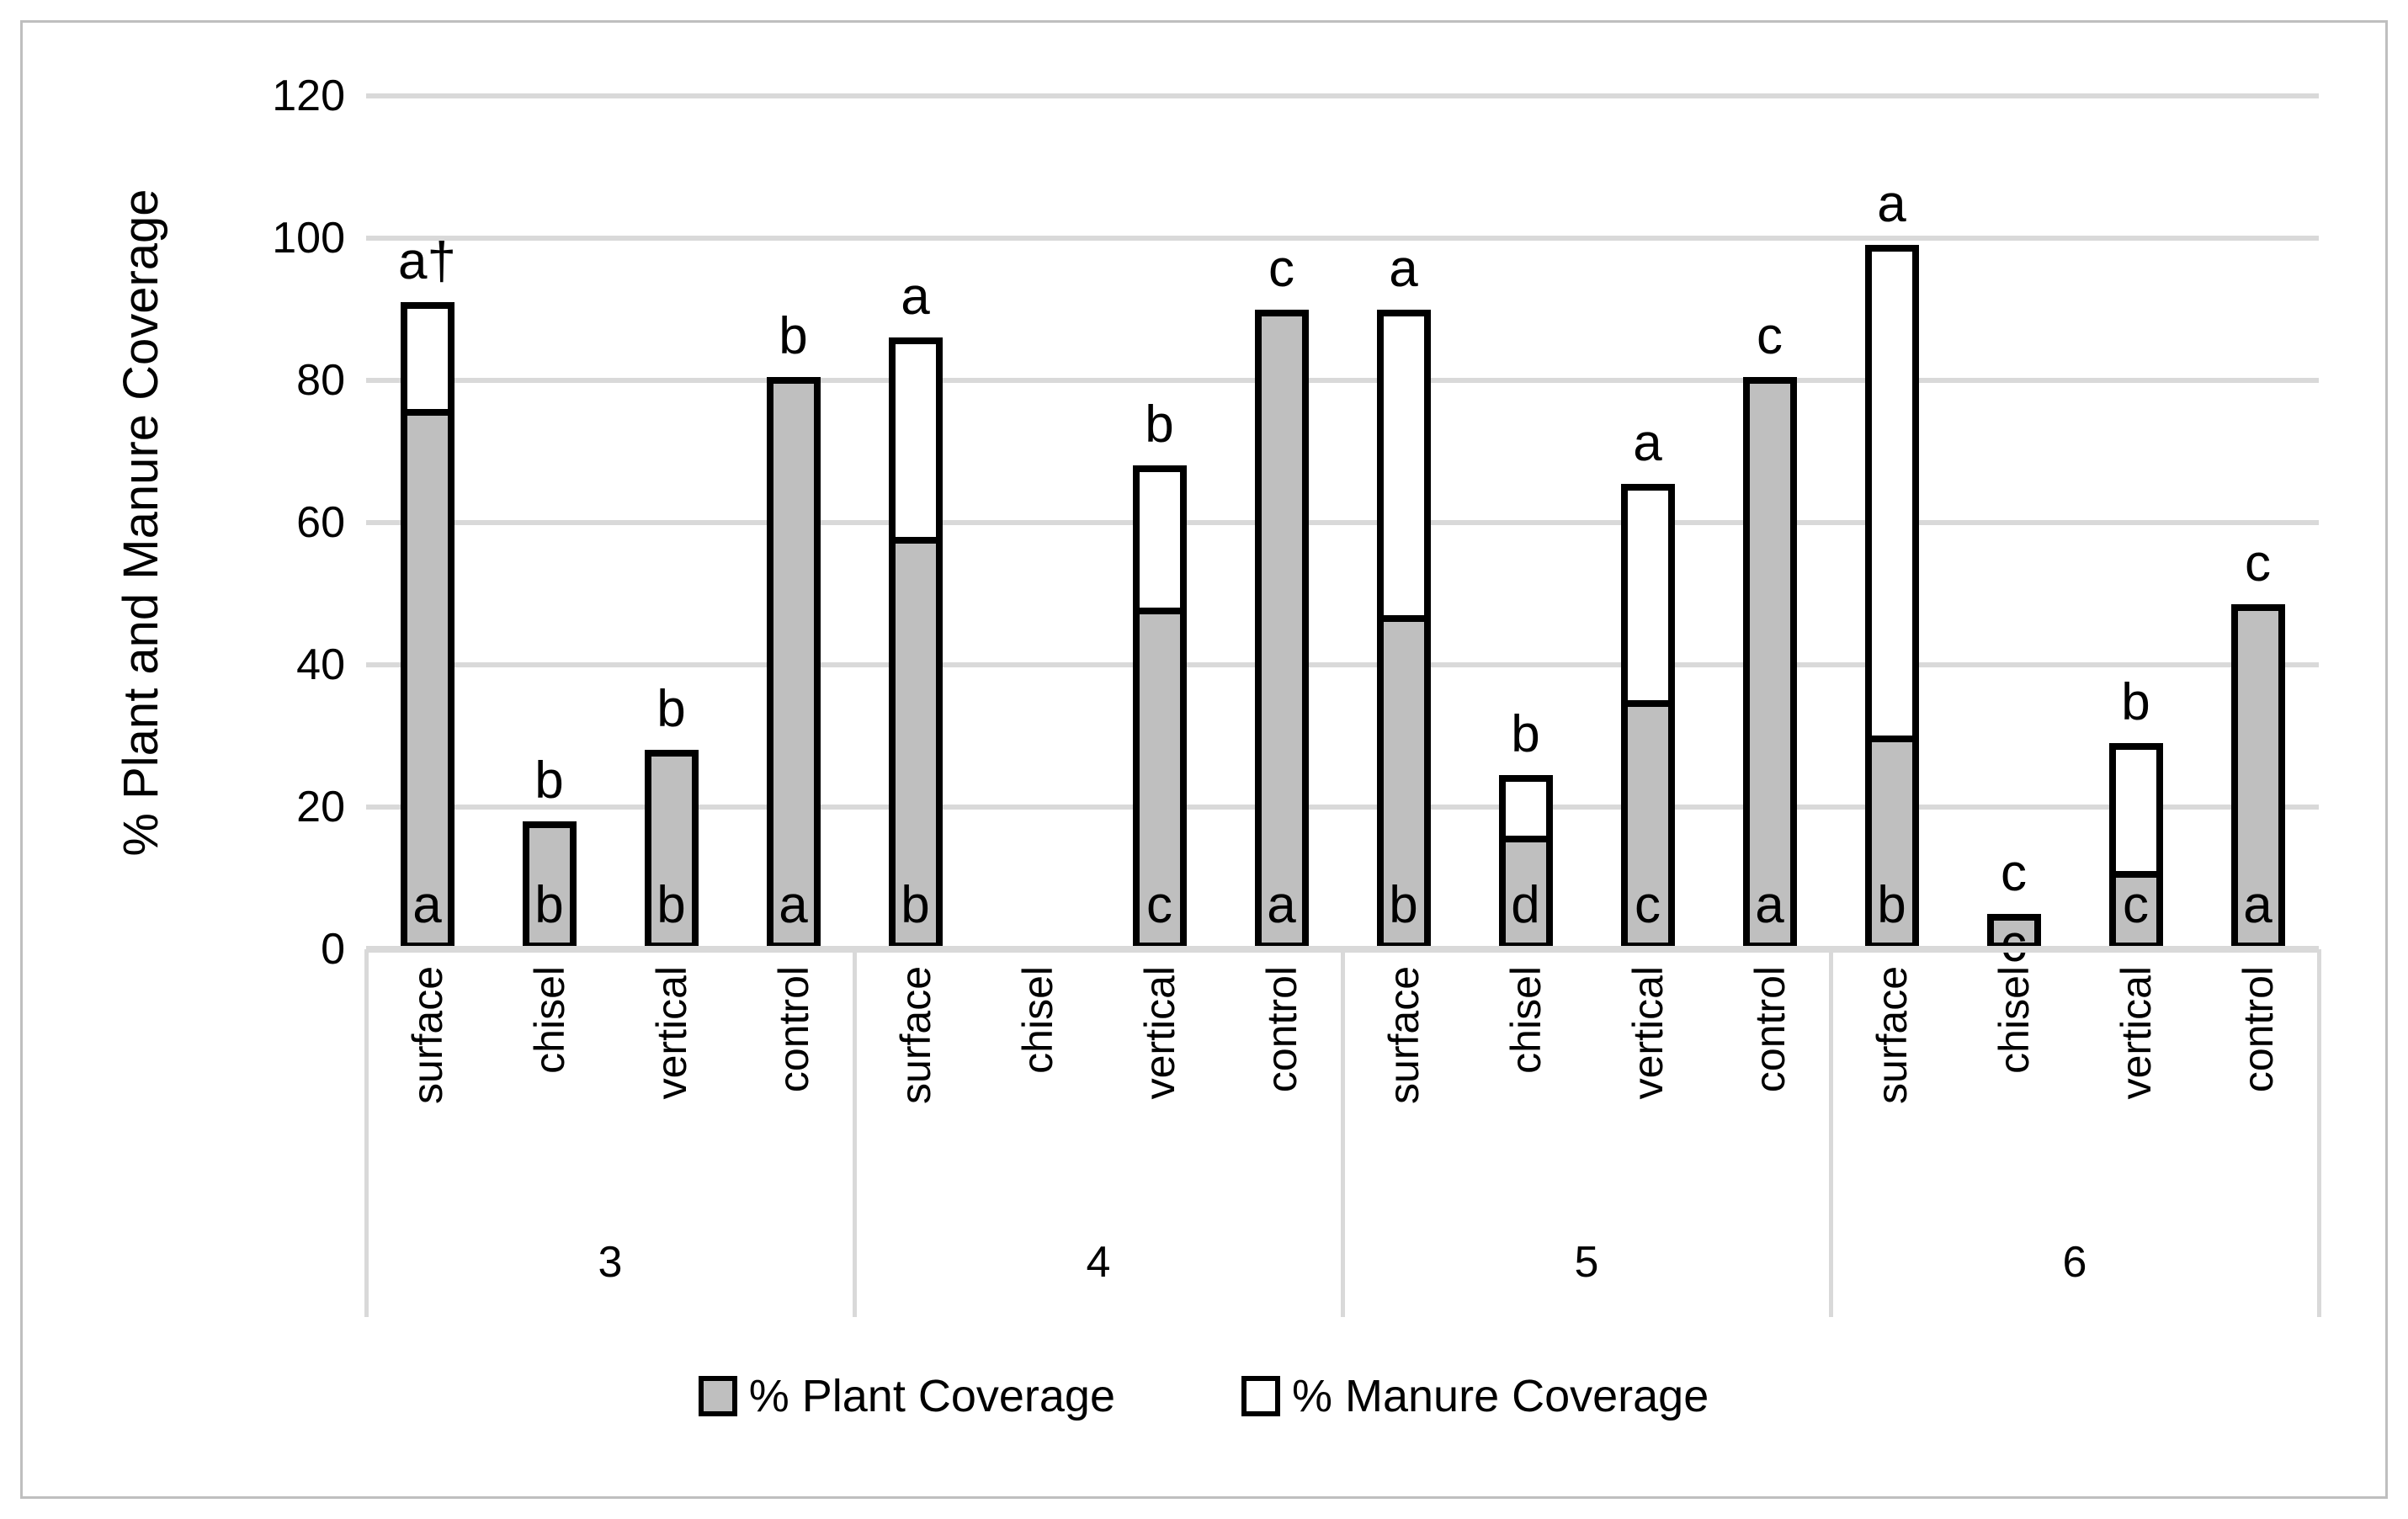 This screenshot has width=2408, height=1519. What do you see at coordinates (793, 1029) in the screenshot?
I see `category-label-3-control: control` at bounding box center [793, 1029].